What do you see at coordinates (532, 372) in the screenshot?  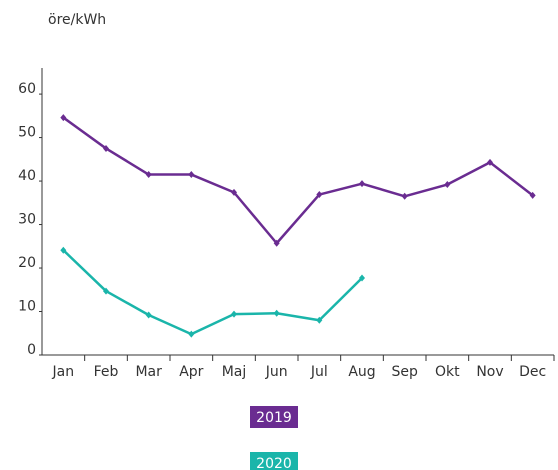 I see `x-tick-label: Dec` at bounding box center [532, 372].